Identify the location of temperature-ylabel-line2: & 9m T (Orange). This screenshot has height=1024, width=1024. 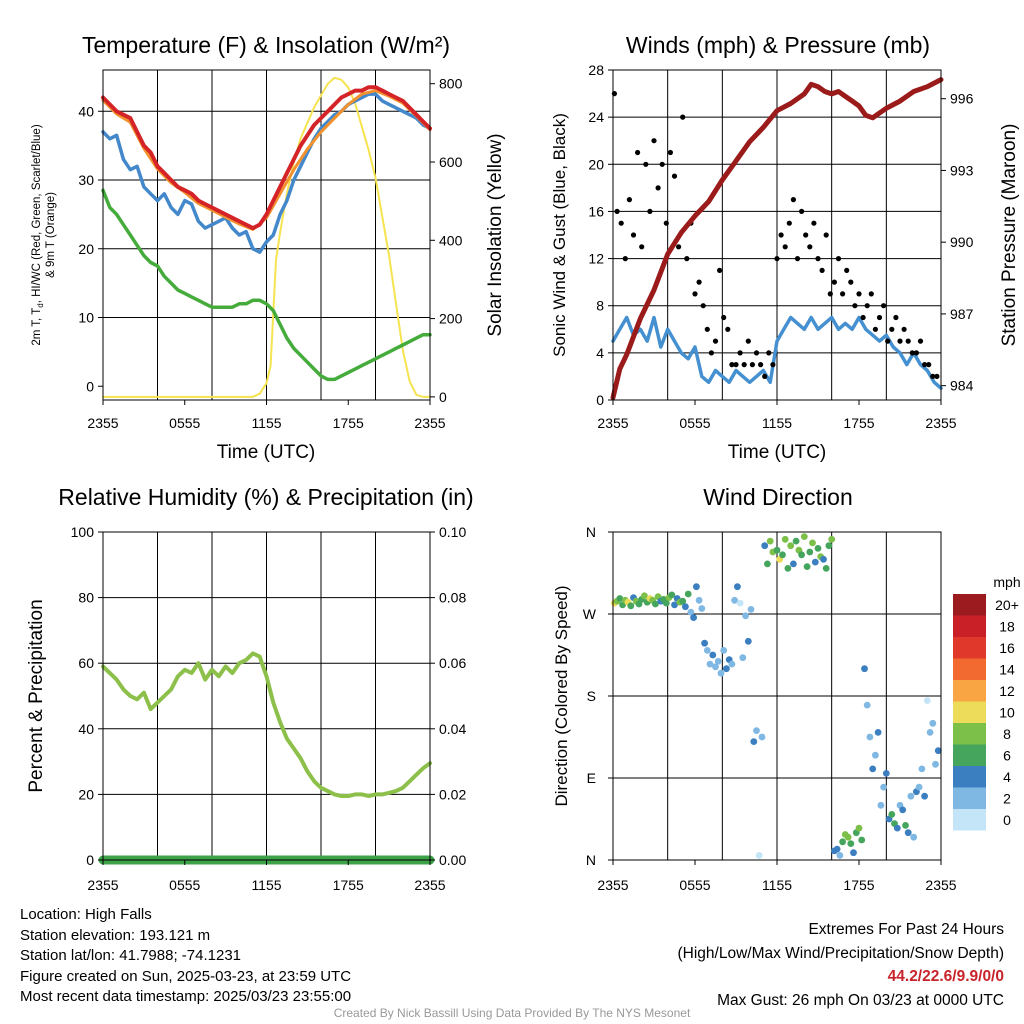
(51, 235).